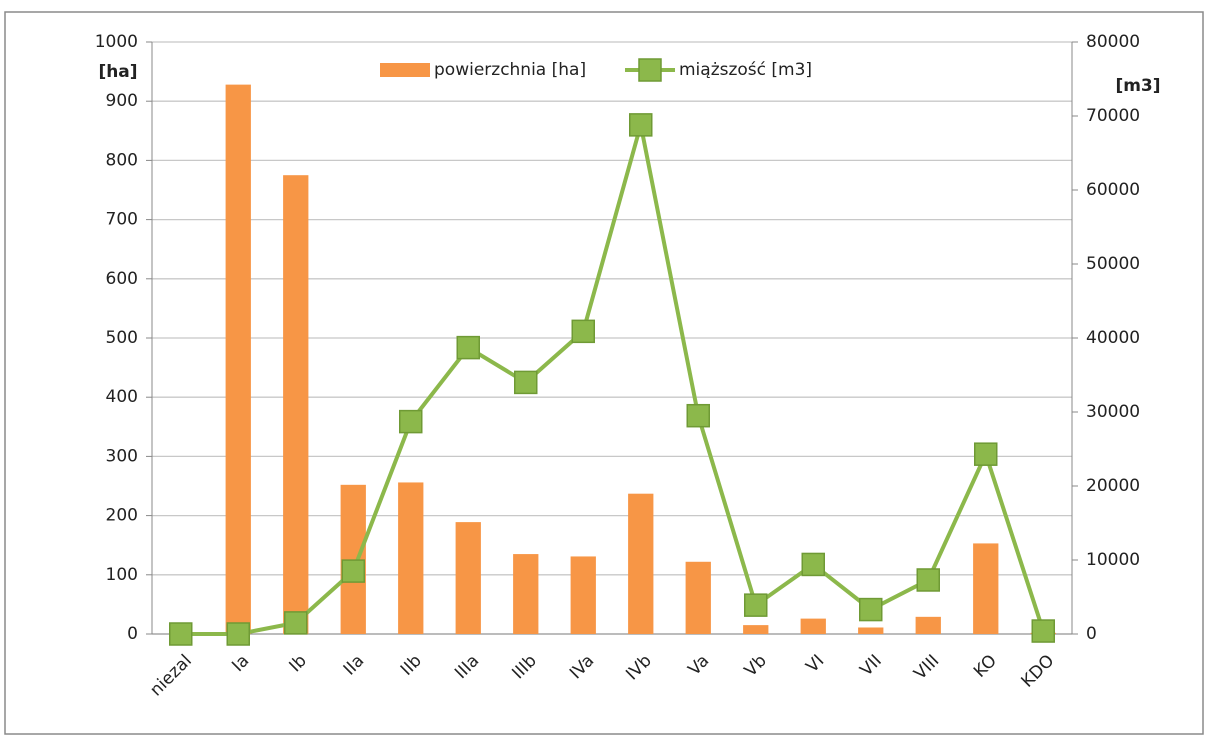  What do you see at coordinates (122, 279) in the screenshot?
I see `y-tick-label: 600` at bounding box center [122, 279].